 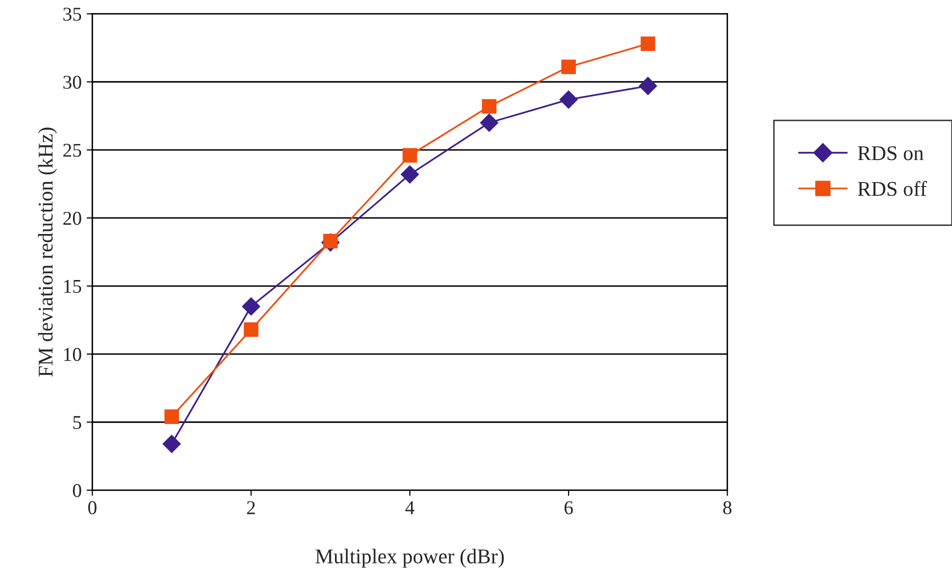 I want to click on y-tick-label: 15, so click(x=73, y=286).